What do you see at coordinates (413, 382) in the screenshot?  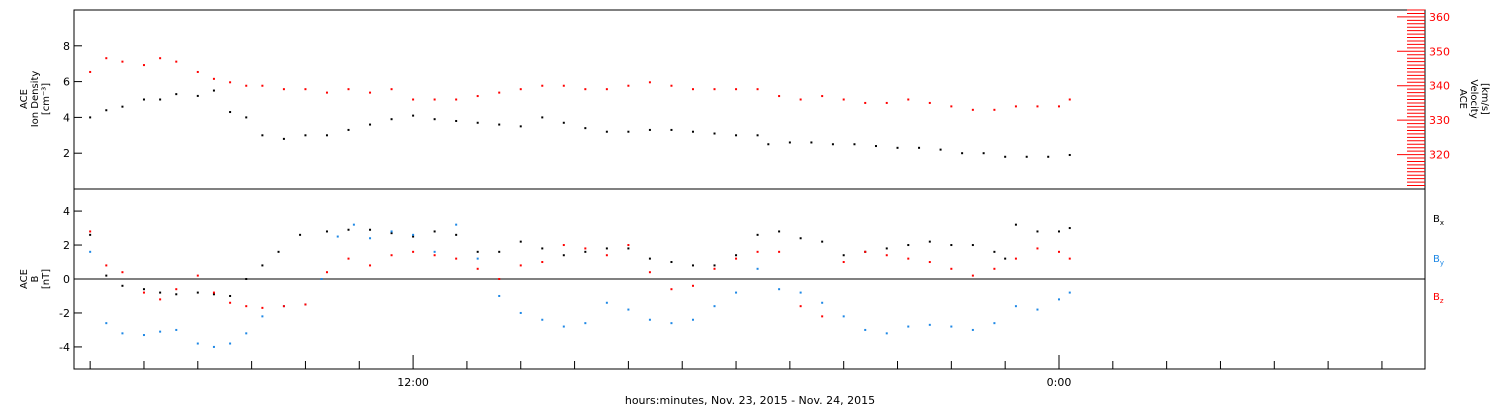 I see `x-tick-label: 12:00` at bounding box center [413, 382].